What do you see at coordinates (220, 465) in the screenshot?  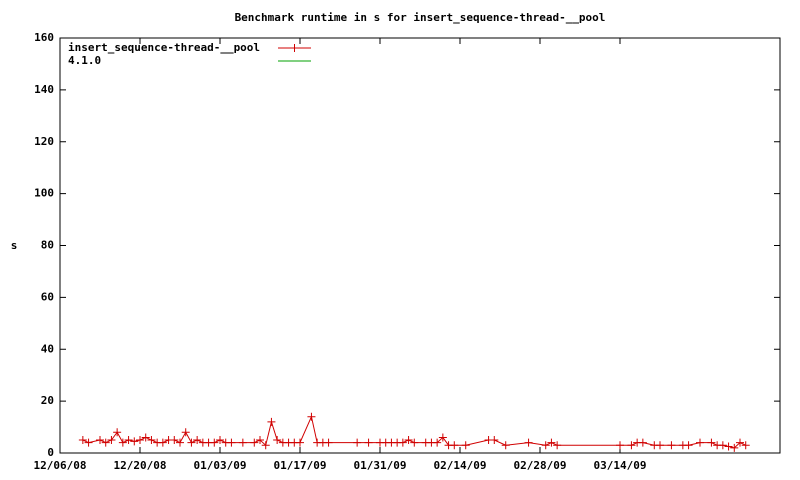 I see `x-tick-label: 01/03/09` at bounding box center [220, 465].